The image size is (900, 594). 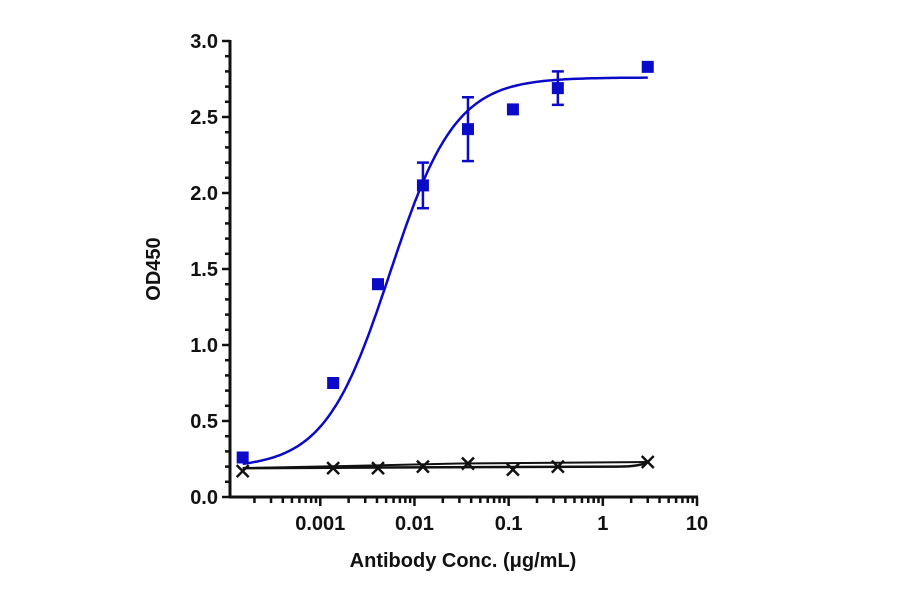 What do you see at coordinates (509, 524) in the screenshot?
I see `x-tick-label: 0.1` at bounding box center [509, 524].